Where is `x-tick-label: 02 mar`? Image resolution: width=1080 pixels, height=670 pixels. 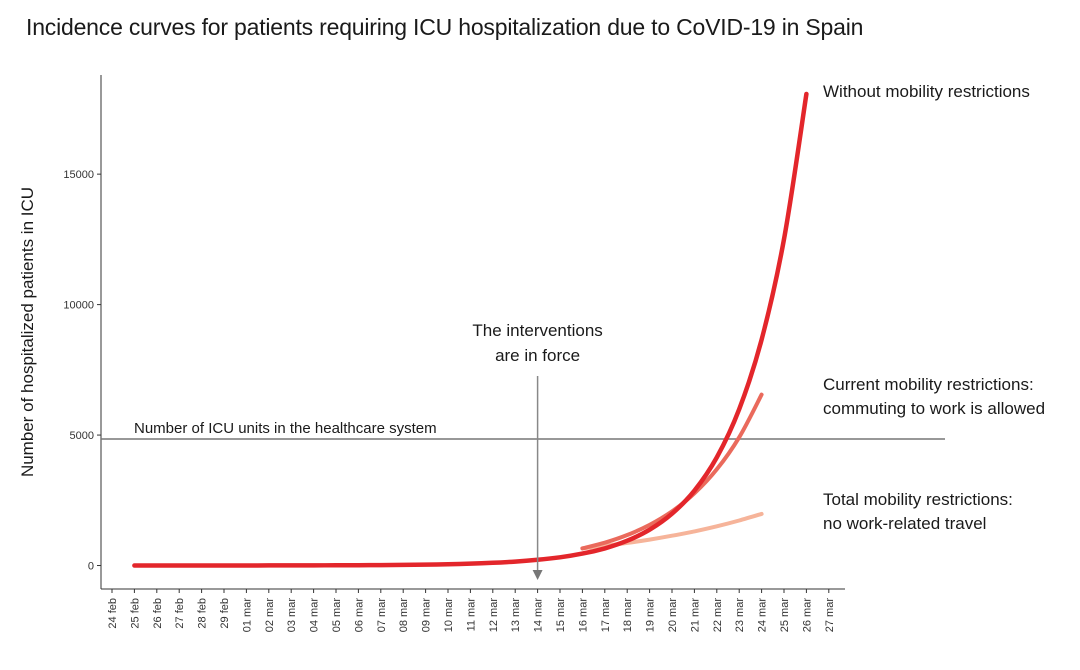 x-tick-label: 02 mar is located at coordinates (270, 615).